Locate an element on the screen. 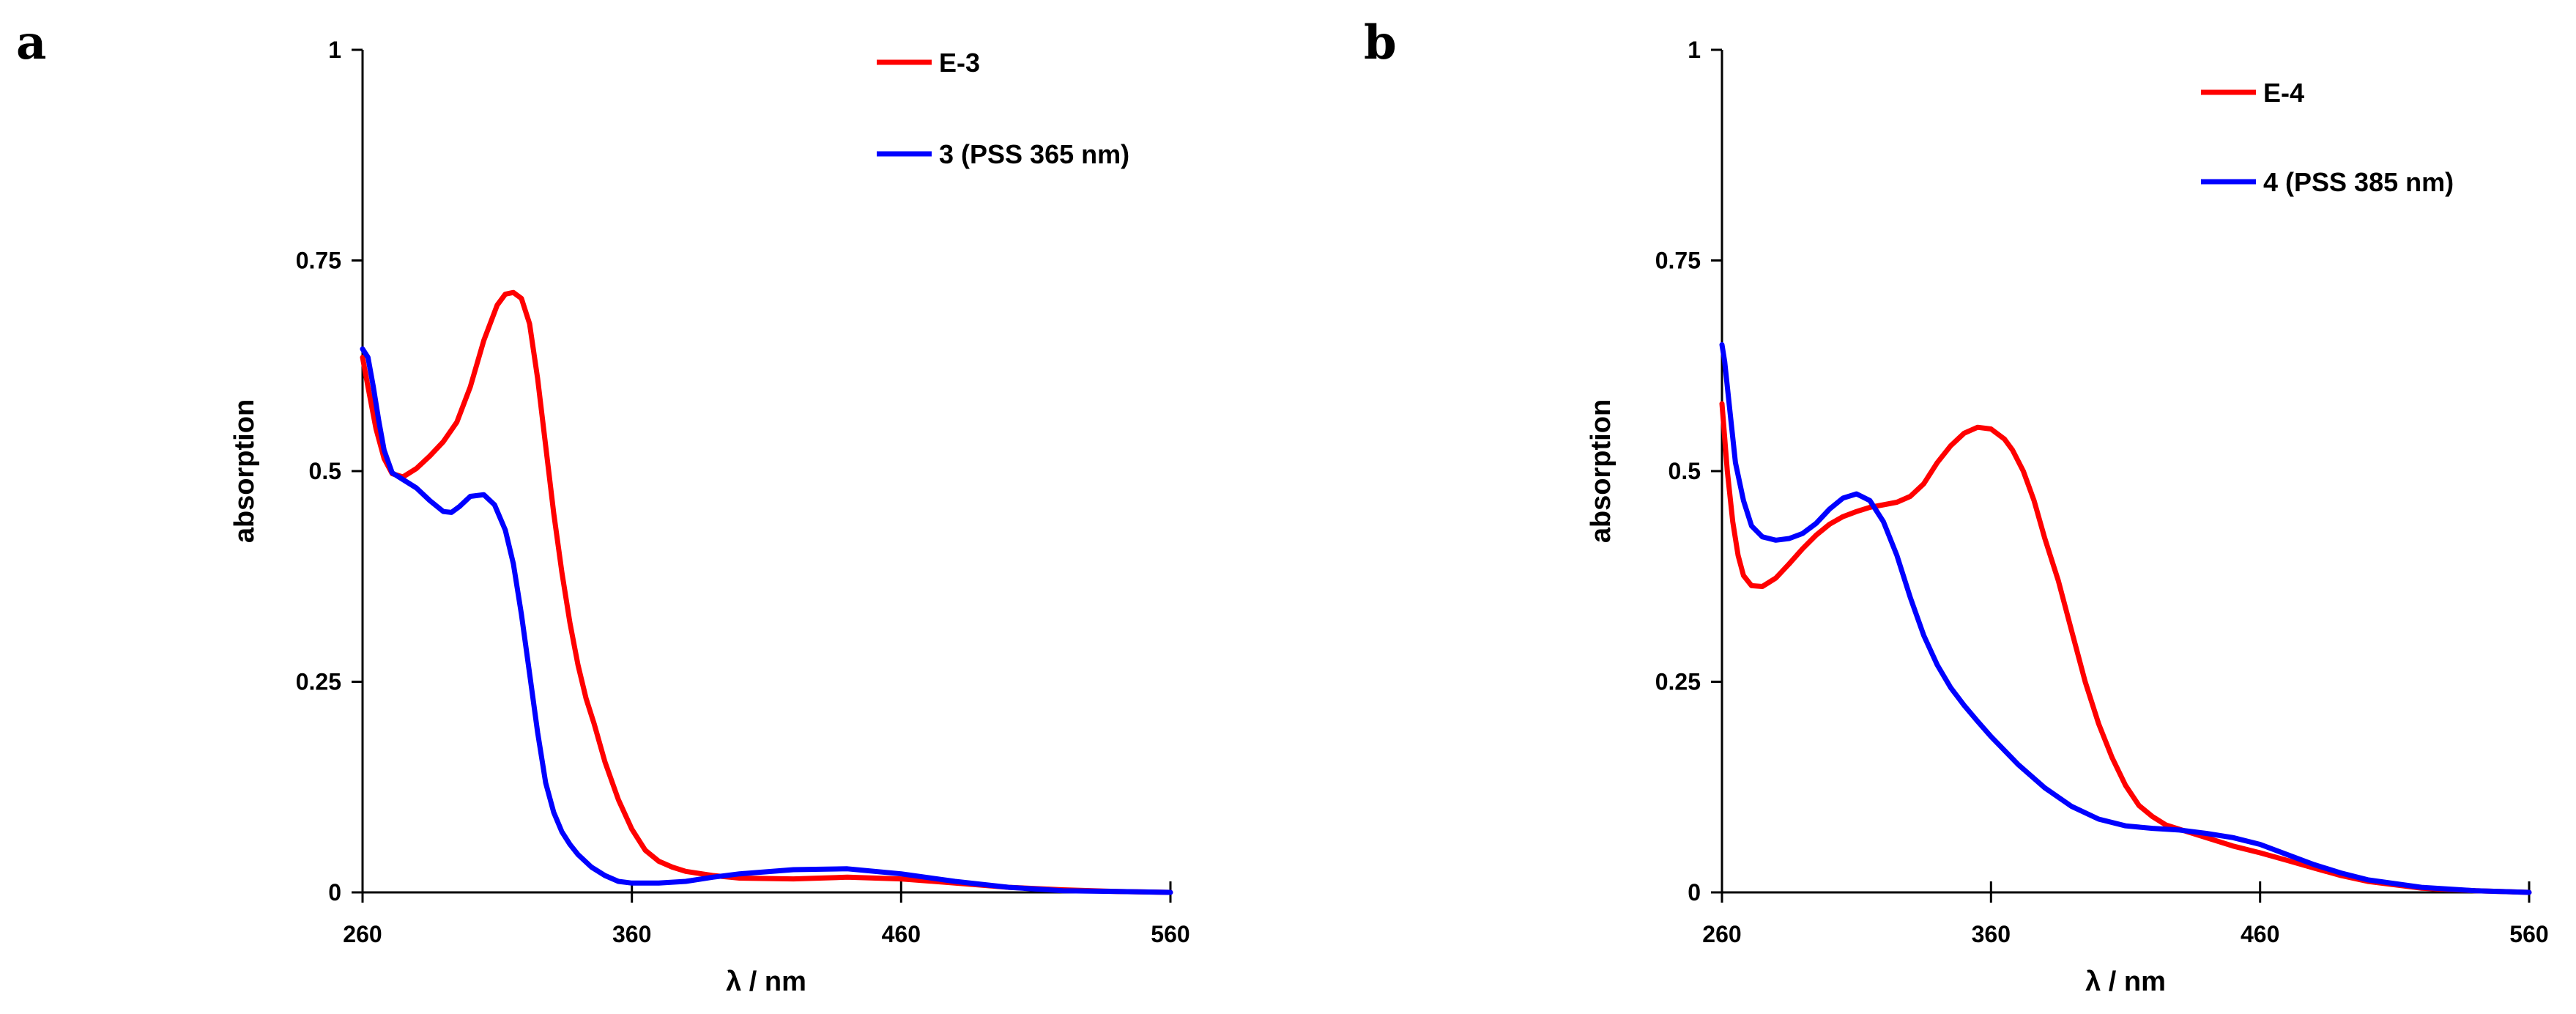  legend-label-4-pss: 4 (PSS 385 nm) is located at coordinates (2358, 182).